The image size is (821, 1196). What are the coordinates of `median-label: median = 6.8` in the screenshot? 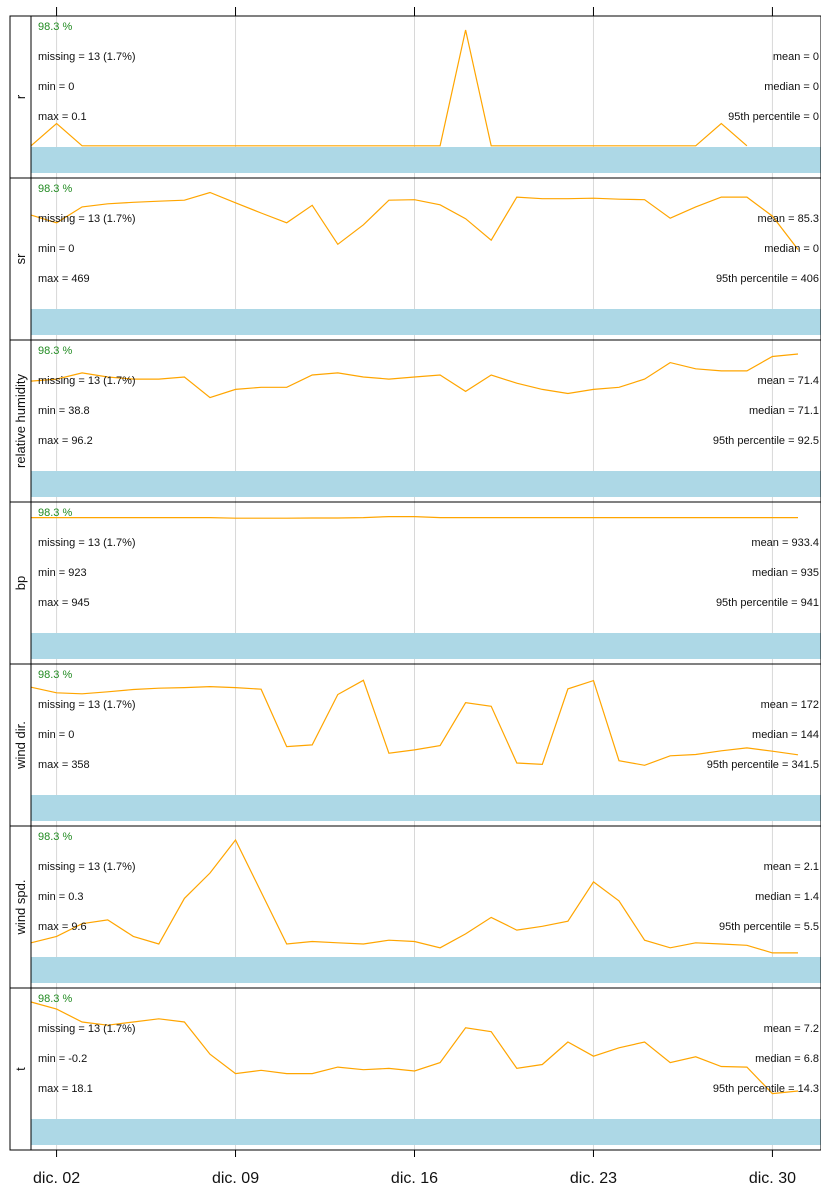 It's located at (787, 1059).